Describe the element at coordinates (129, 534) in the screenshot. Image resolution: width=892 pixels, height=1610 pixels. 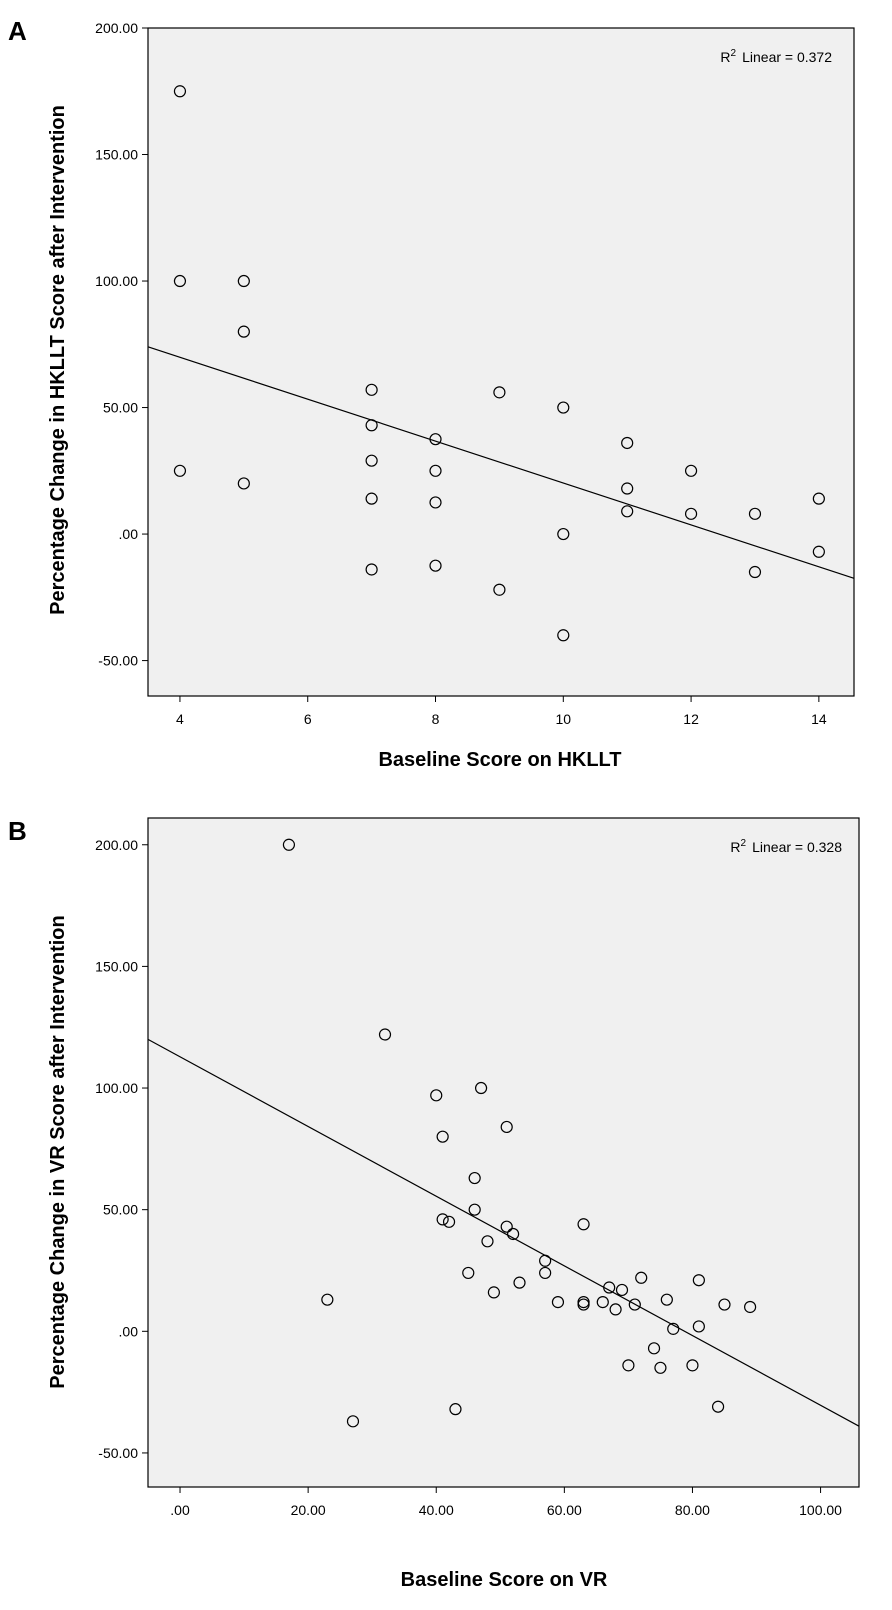
I see `panel-a-y-tick-label: .00` at that location.